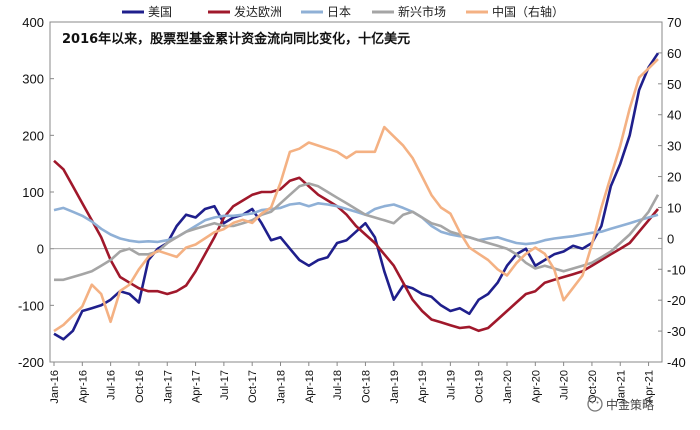 This screenshot has width=700, height=430. Describe the element at coordinates (31, 362) in the screenshot. I see `y-left-tick-label: -200` at that location.